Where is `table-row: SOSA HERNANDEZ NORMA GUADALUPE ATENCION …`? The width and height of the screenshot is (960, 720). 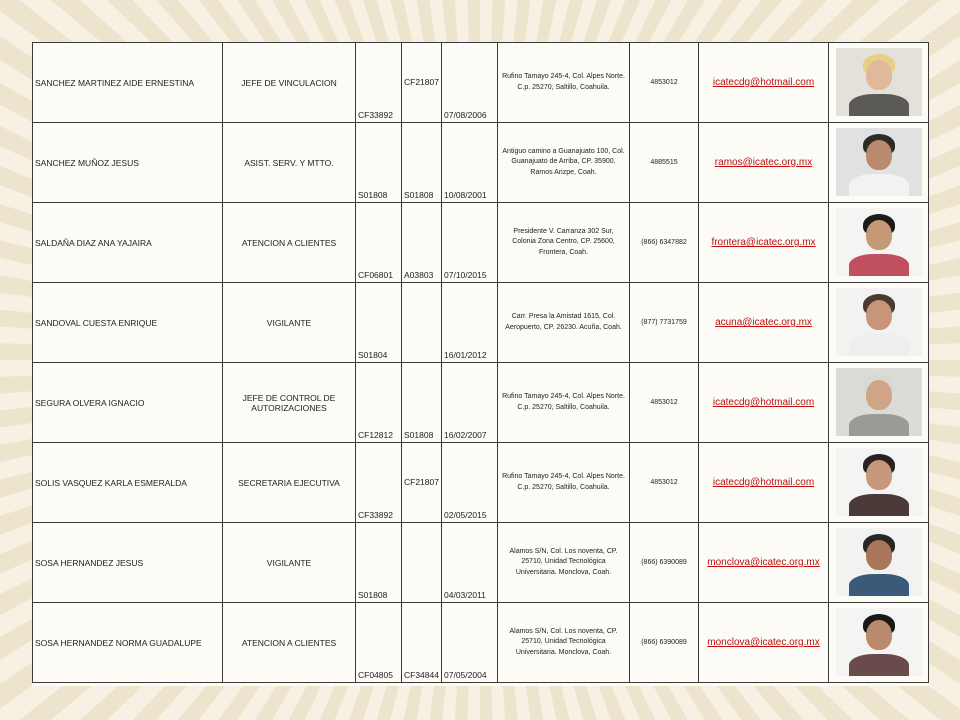
table-row: SOSA HERNANDEZ NORMA GUADALUPE ATENCION … is located at coordinates (480, 642).